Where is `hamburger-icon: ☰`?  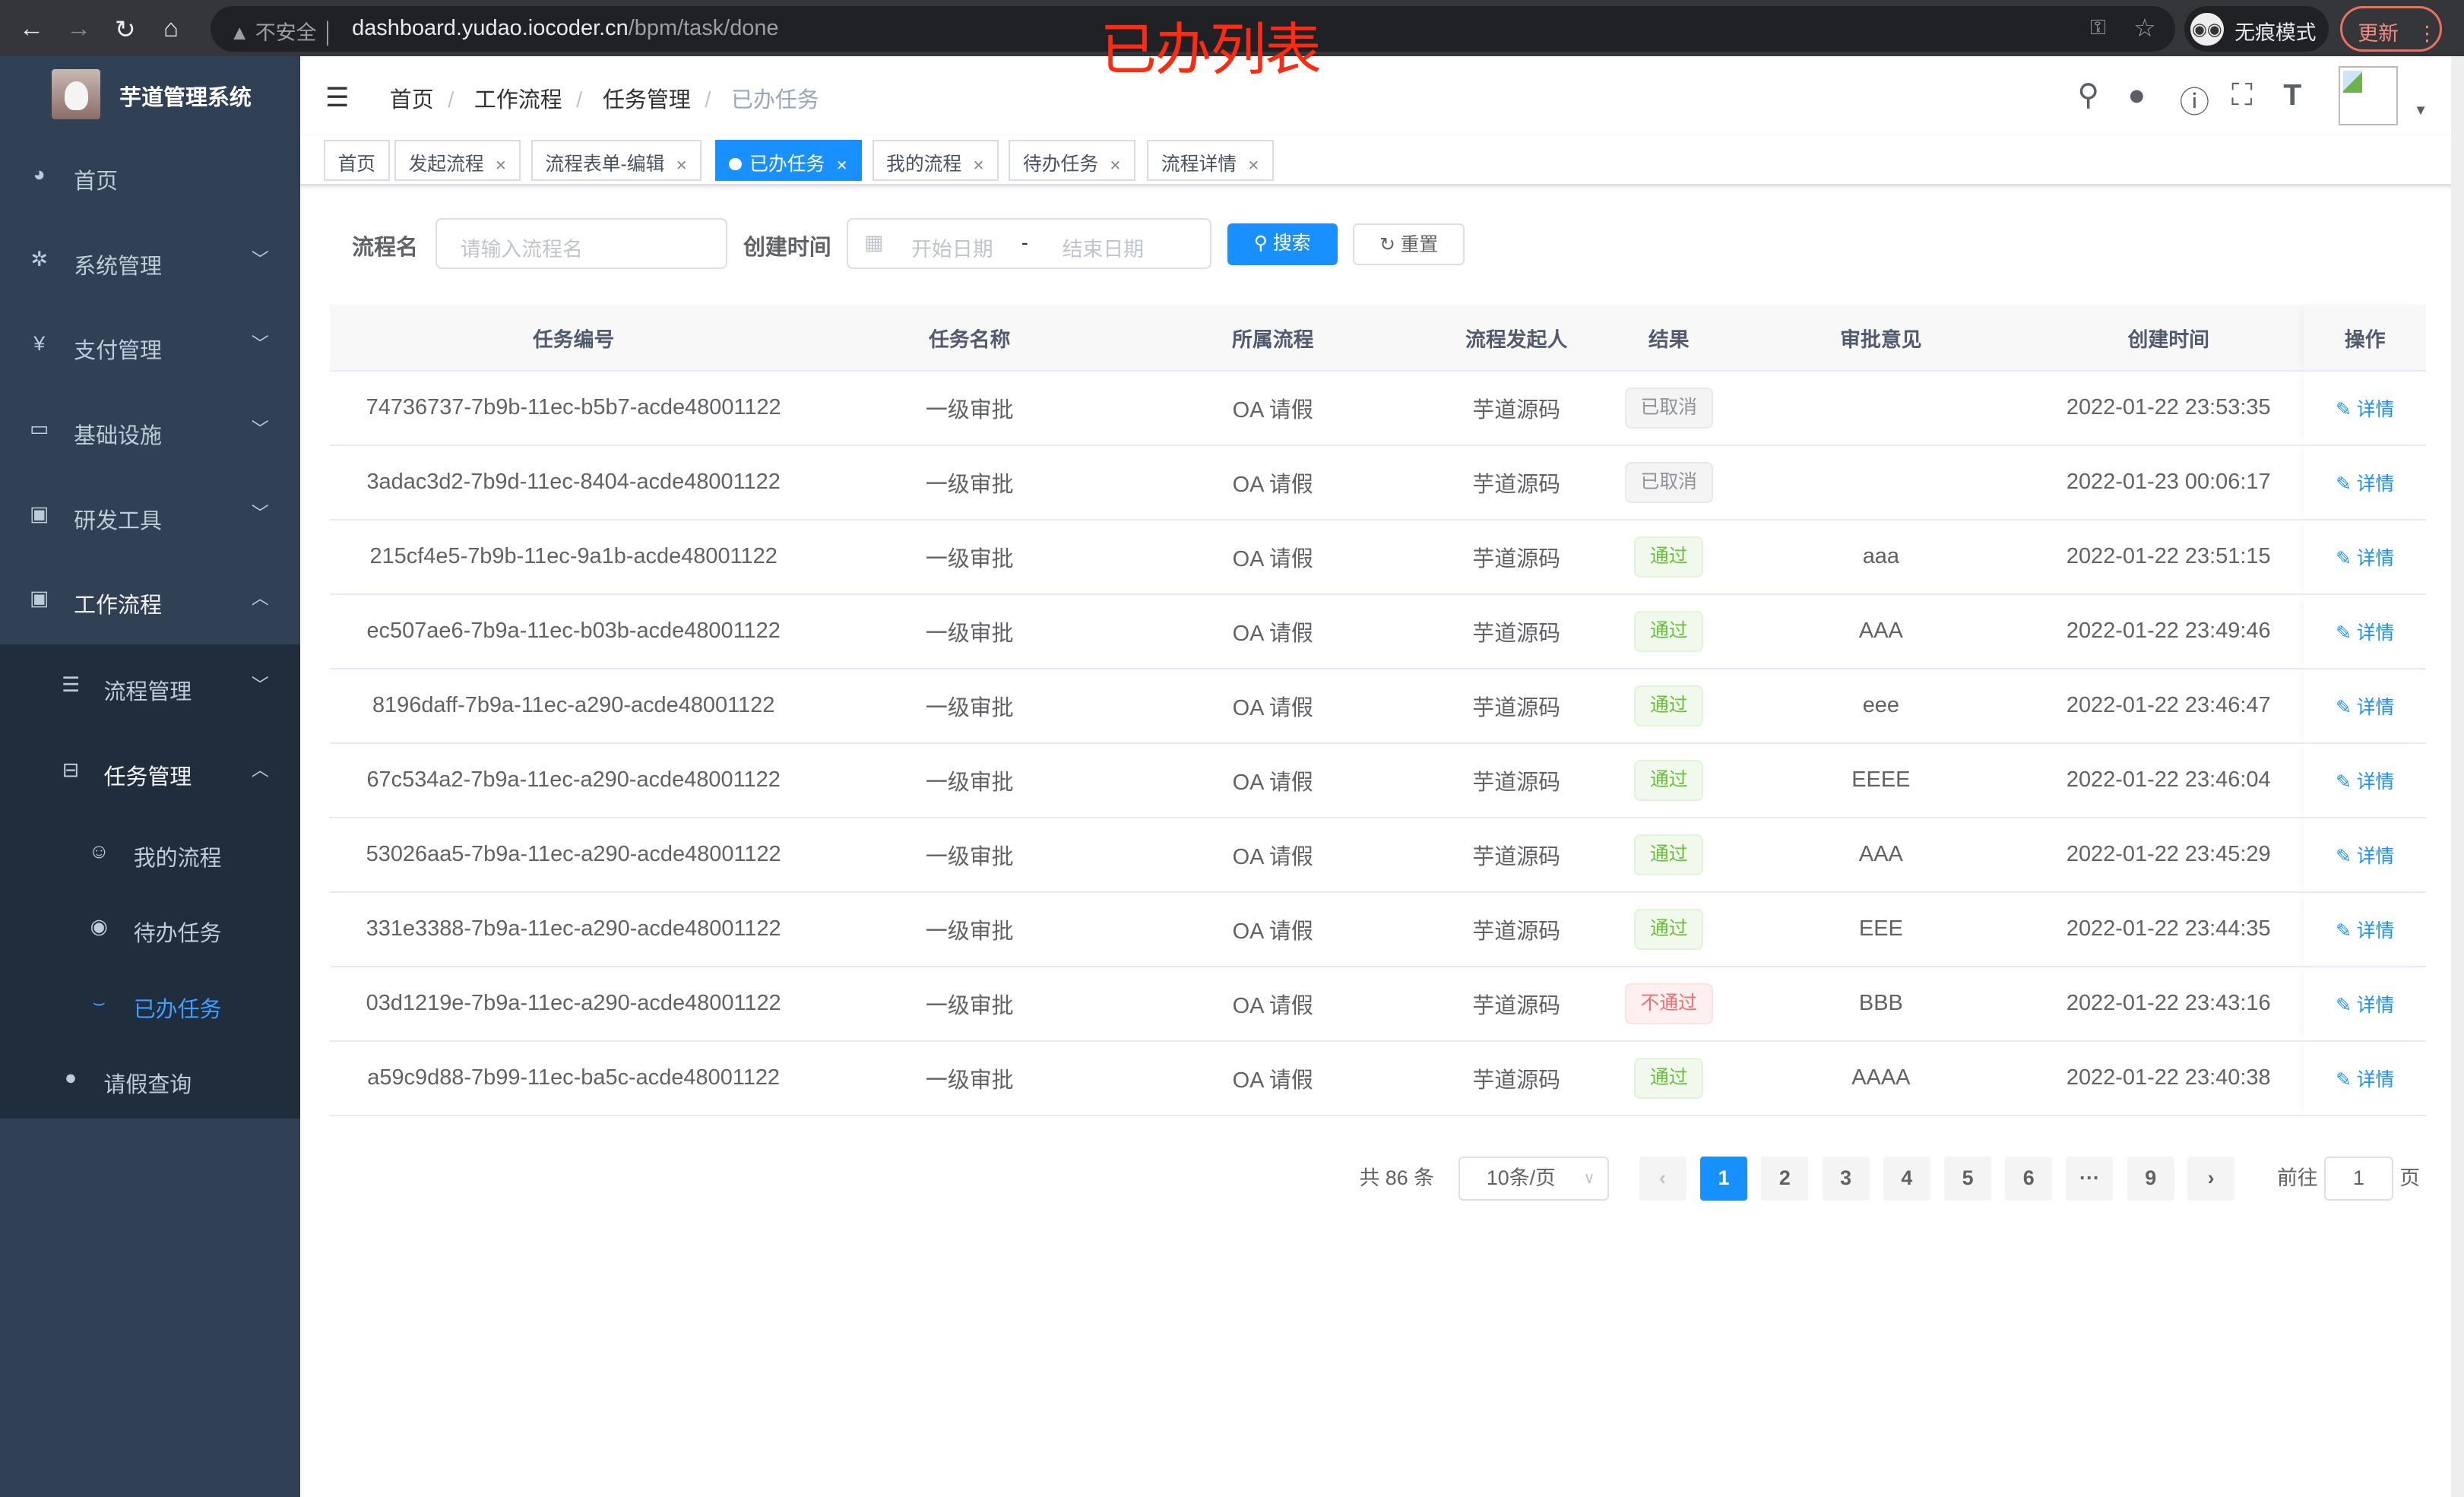 hamburger-icon: ☰ is located at coordinates (337, 97).